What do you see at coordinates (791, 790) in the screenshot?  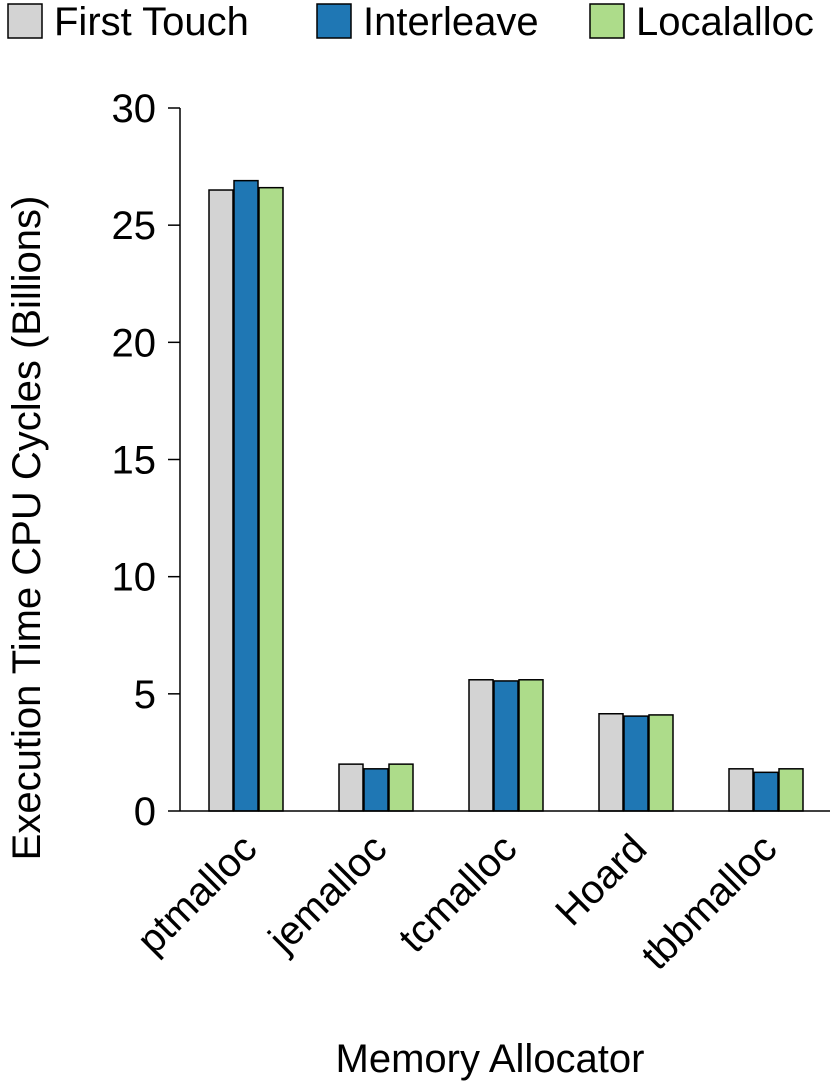 I see `bar-tbbmalloc-localalloc` at bounding box center [791, 790].